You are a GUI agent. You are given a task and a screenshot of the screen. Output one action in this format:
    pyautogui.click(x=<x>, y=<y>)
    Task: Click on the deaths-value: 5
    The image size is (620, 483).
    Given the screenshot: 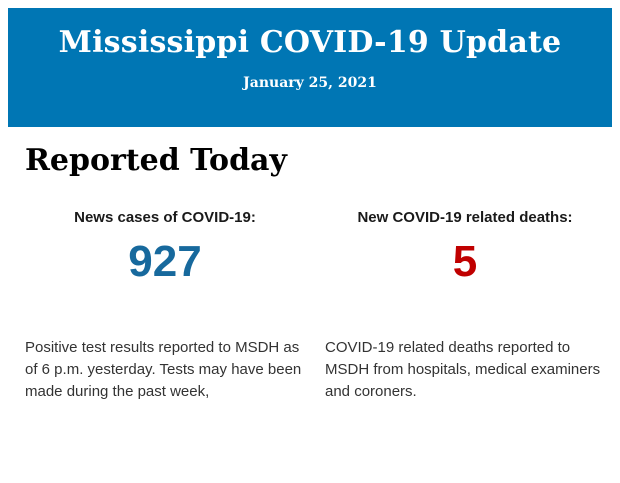 What is the action you would take?
    pyautogui.click(x=465, y=261)
    